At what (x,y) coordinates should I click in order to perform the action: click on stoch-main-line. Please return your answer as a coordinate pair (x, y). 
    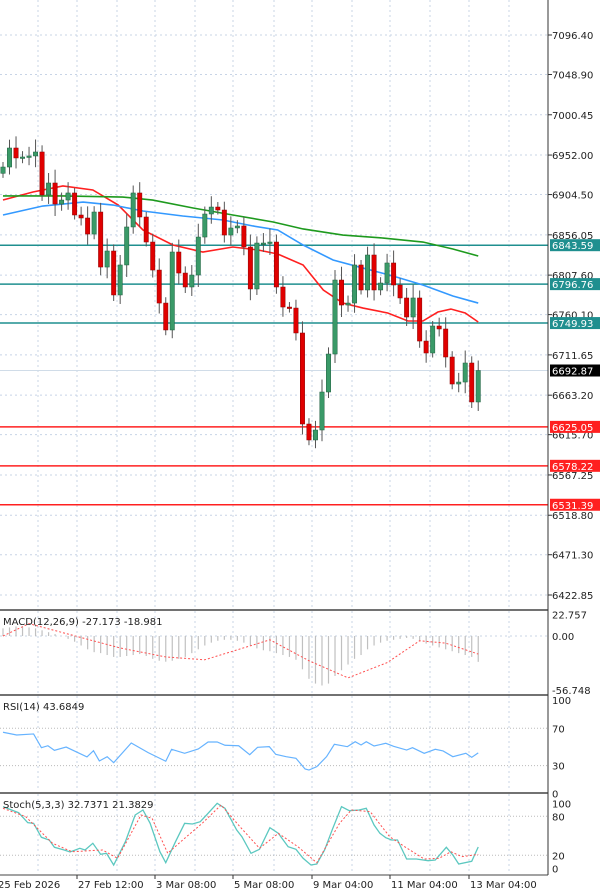
    Looking at the image, I should click on (240, 834).